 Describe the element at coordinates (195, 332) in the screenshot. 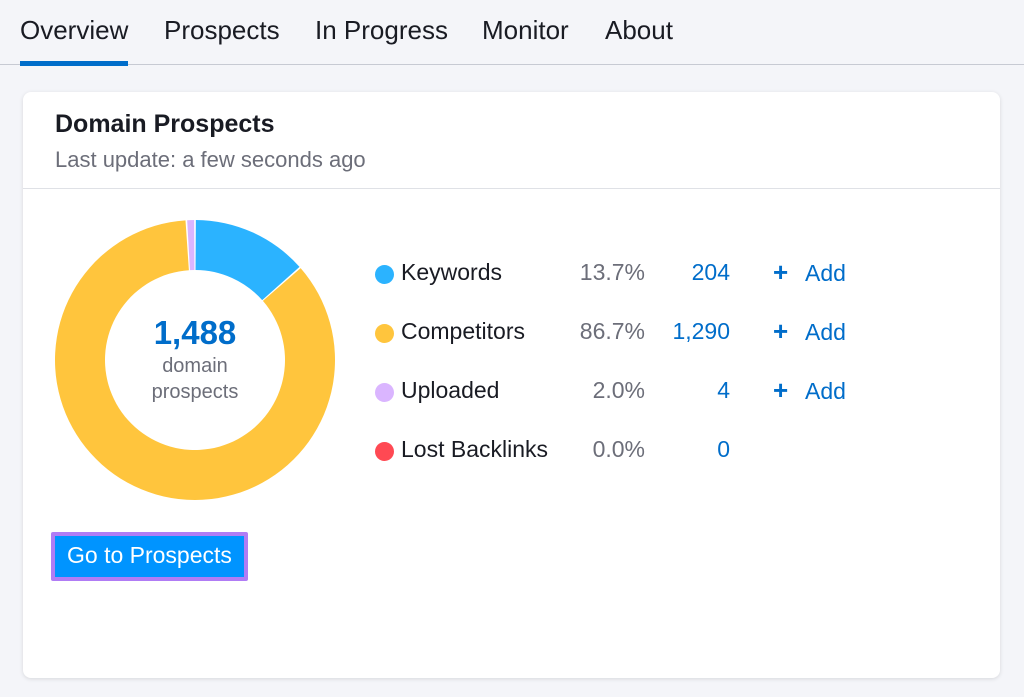

I see `donut-total: 1,488` at that location.